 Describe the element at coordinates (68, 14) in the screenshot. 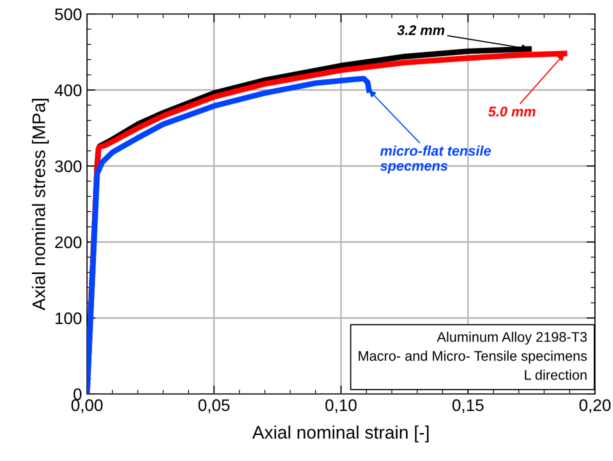

I see `y-tick-label: 500` at that location.